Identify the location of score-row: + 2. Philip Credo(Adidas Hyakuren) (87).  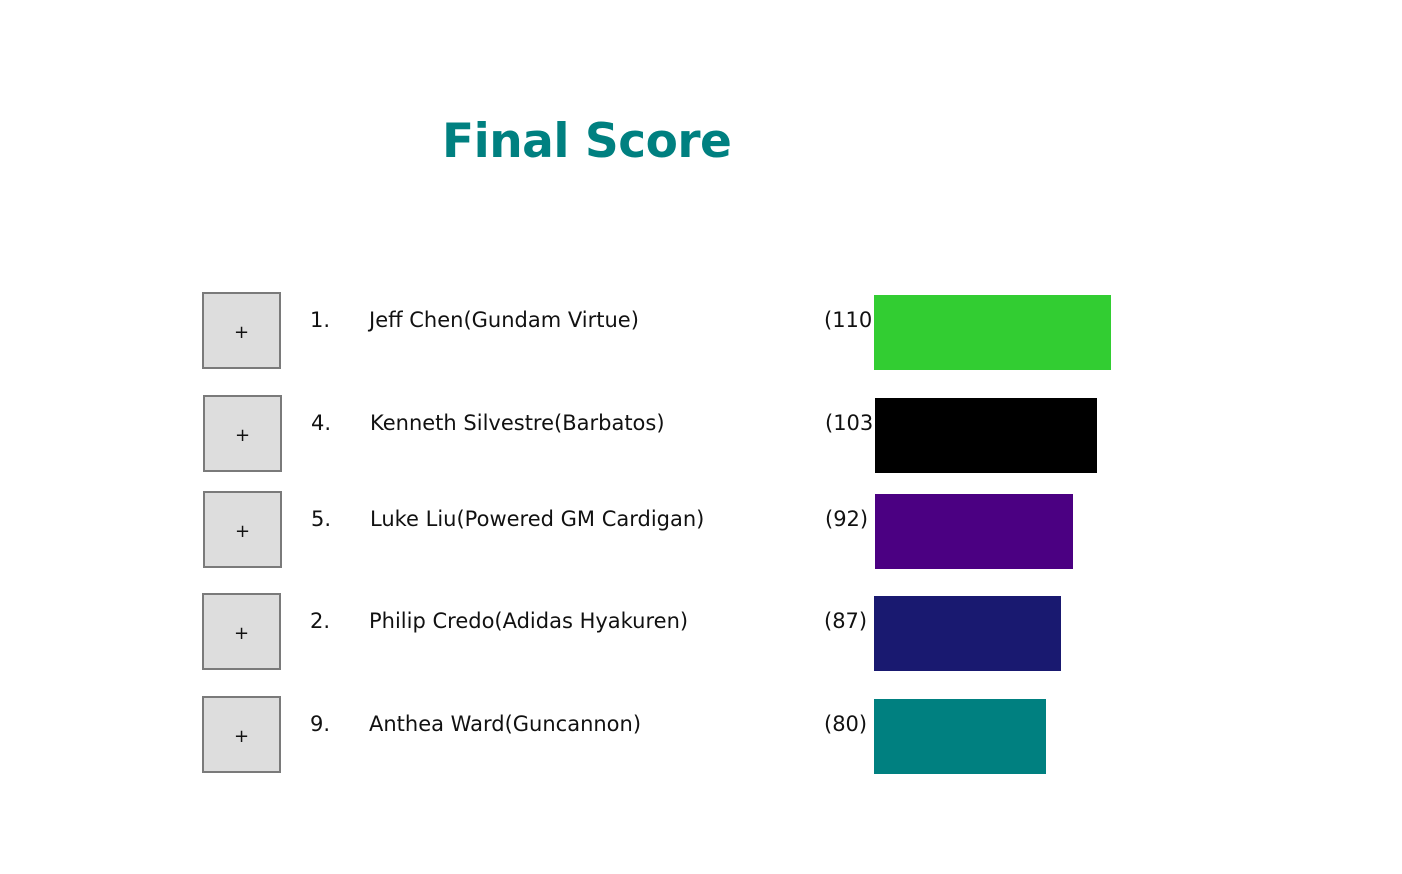
(802, 633).